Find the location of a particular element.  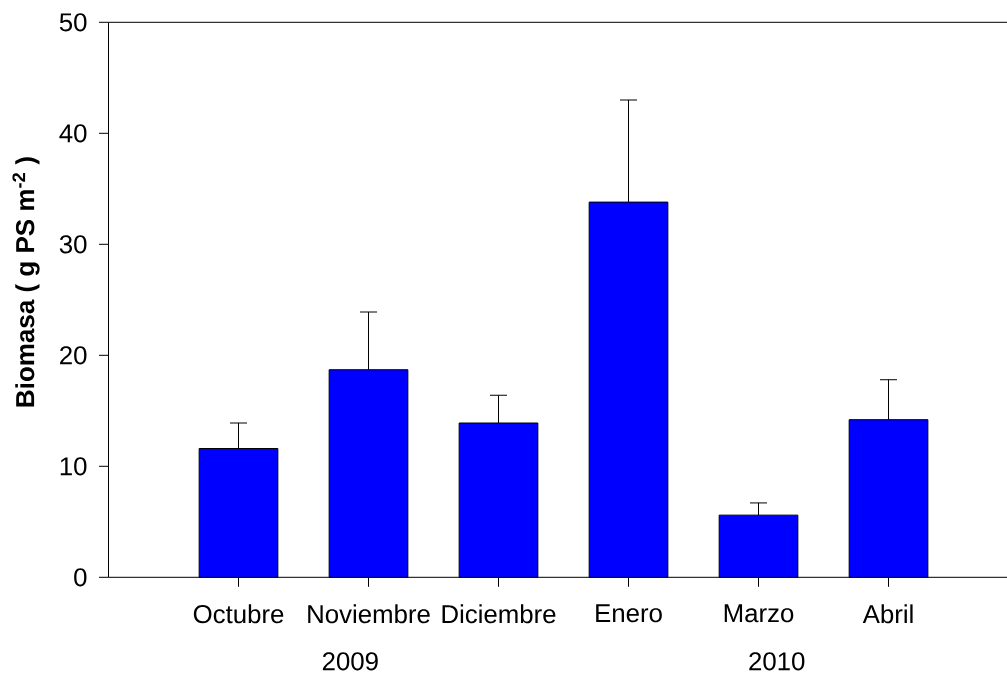

x-tick-label: Octubre is located at coordinates (238, 614).